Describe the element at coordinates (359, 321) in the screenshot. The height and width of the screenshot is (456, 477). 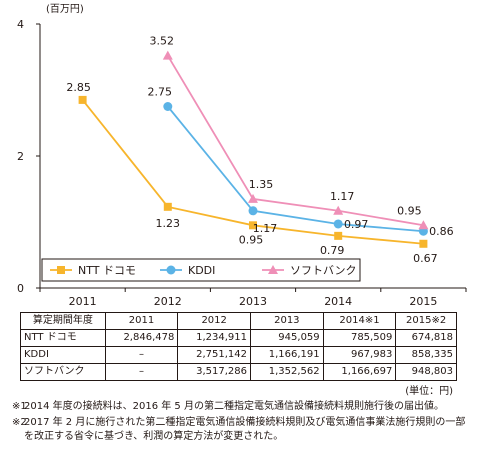
I see `table-column-header: 2014※1` at that location.